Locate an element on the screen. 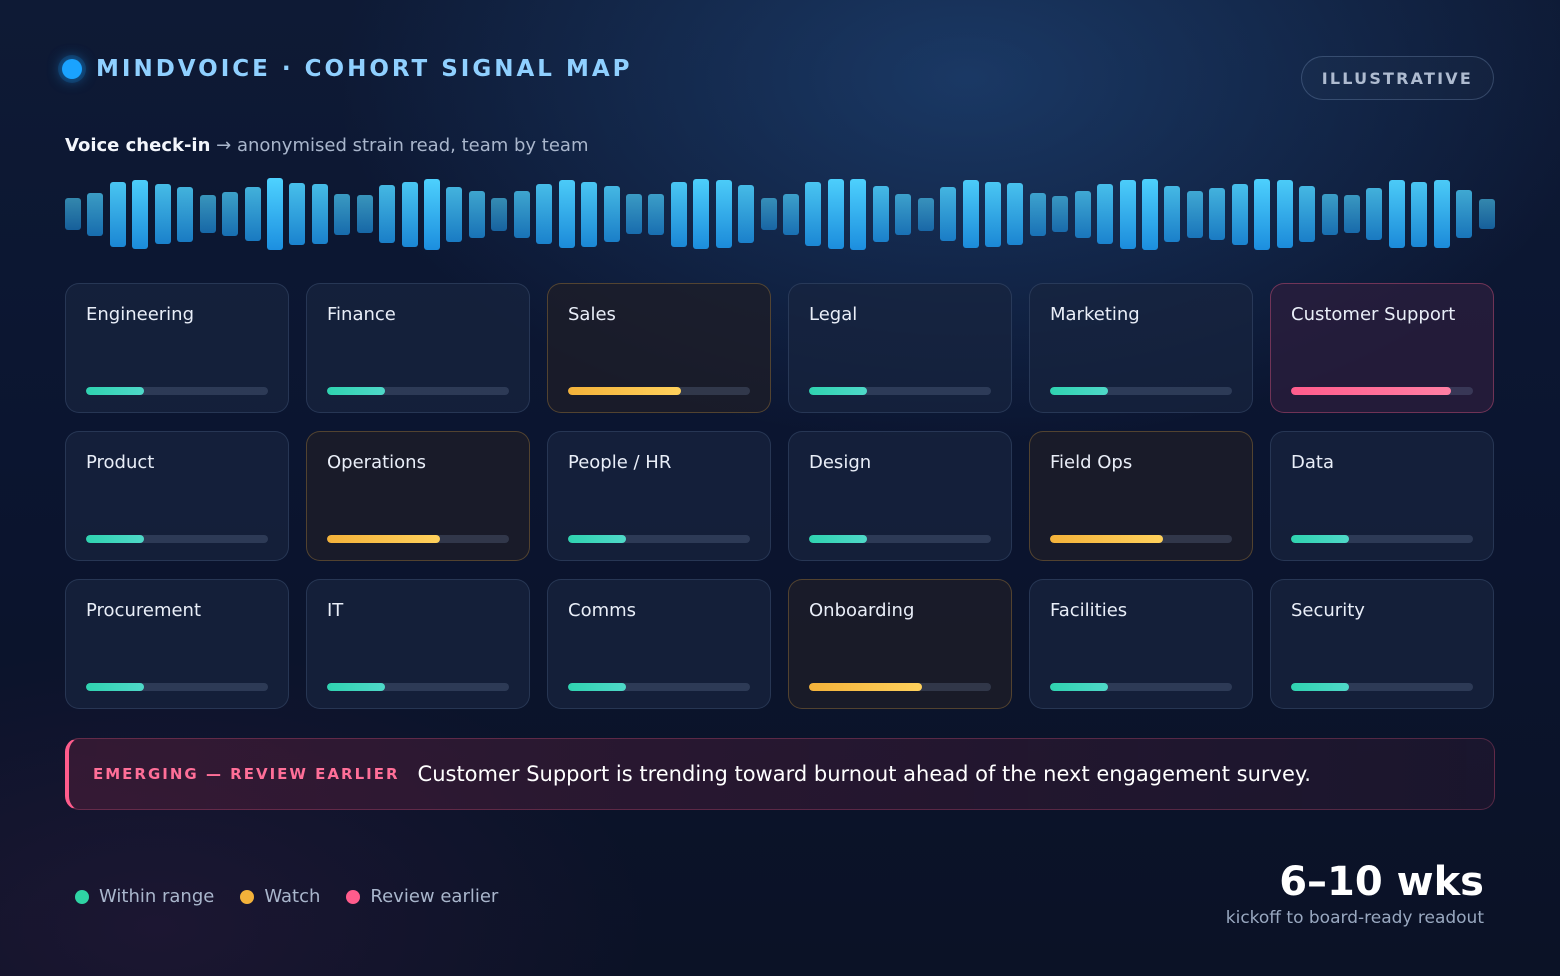 Image resolution: width=1560 pixels, height=976 pixels. team-card: Field Ops is located at coordinates (1141, 496).